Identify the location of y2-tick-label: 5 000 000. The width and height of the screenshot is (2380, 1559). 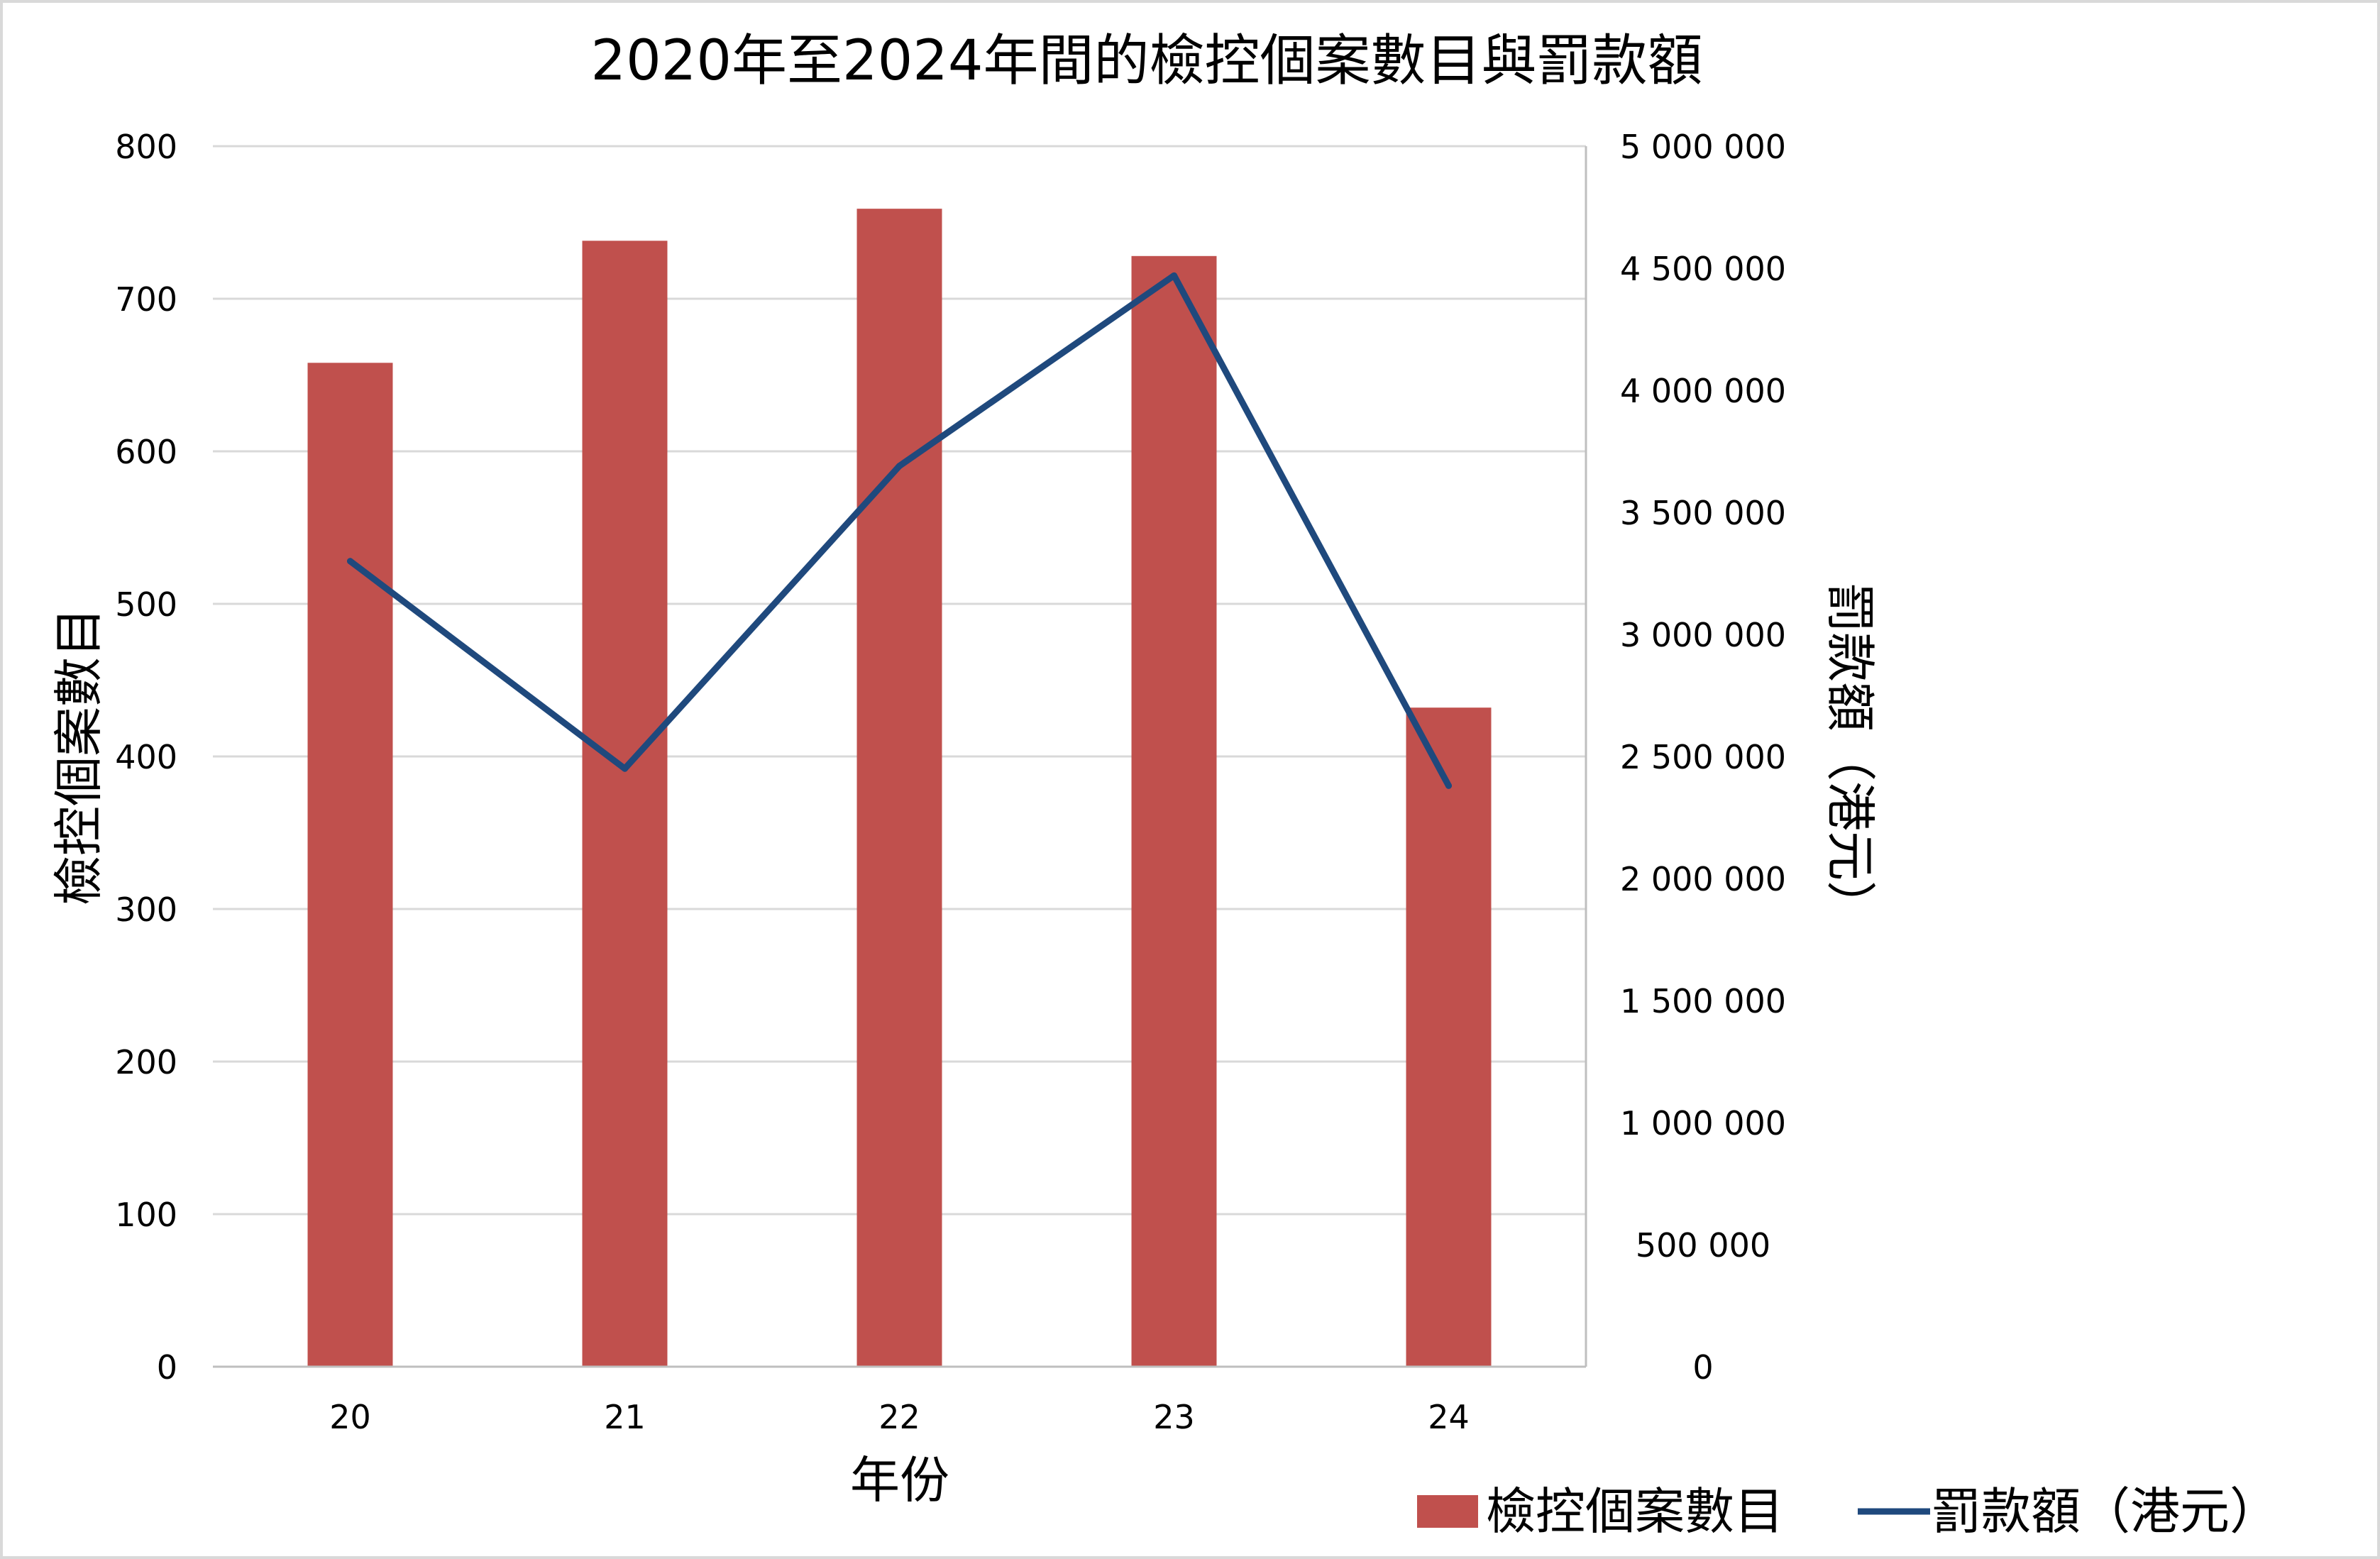
(1703, 147).